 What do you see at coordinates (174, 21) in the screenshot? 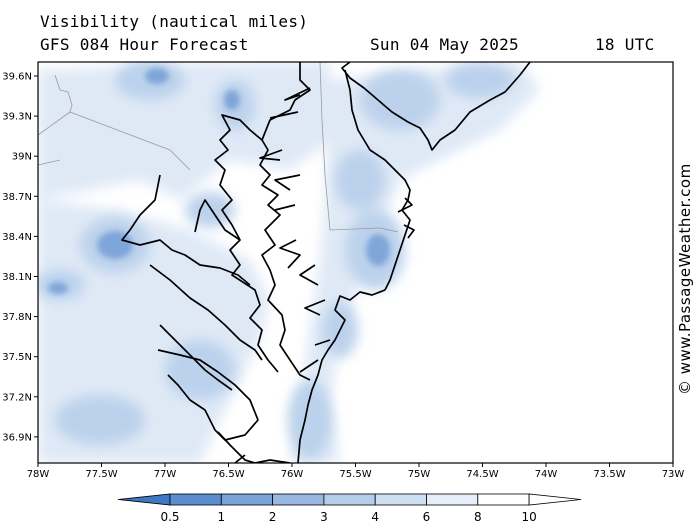
I see `map-title: Visibility (nautical miles)` at bounding box center [174, 21].